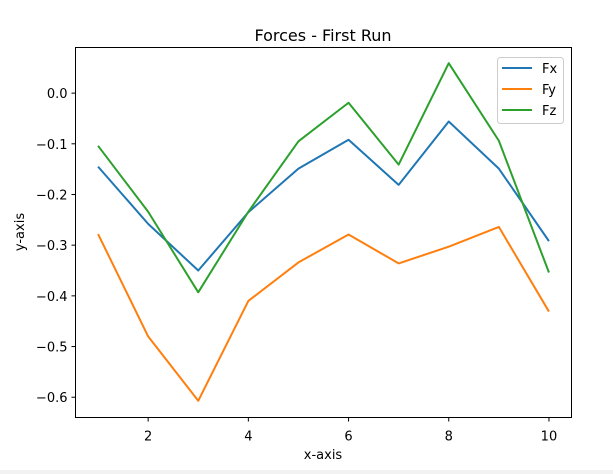  I want to click on y-tick-label: −0.4, so click(52, 297).